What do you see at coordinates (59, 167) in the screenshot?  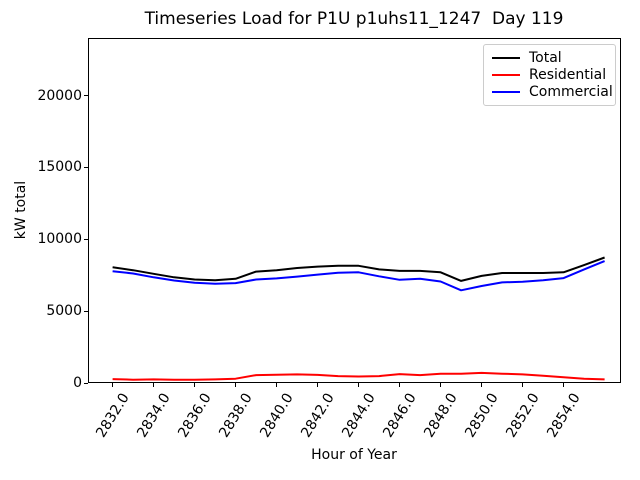 I see `y-tick-label: 15000` at bounding box center [59, 167].